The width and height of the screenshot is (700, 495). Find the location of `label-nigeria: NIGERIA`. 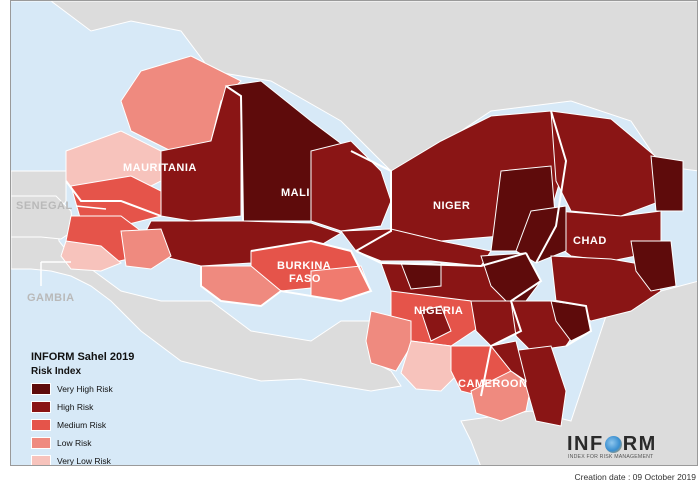

label-nigeria: NIGERIA is located at coordinates (438, 311).